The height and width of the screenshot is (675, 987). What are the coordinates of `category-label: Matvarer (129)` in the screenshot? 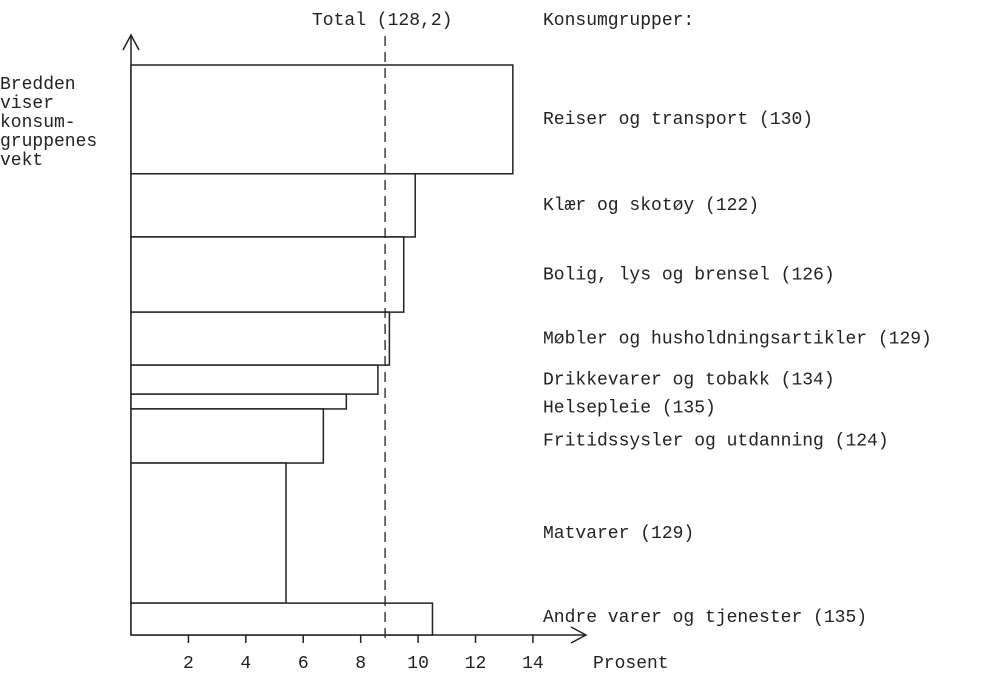 It's located at (618, 534).